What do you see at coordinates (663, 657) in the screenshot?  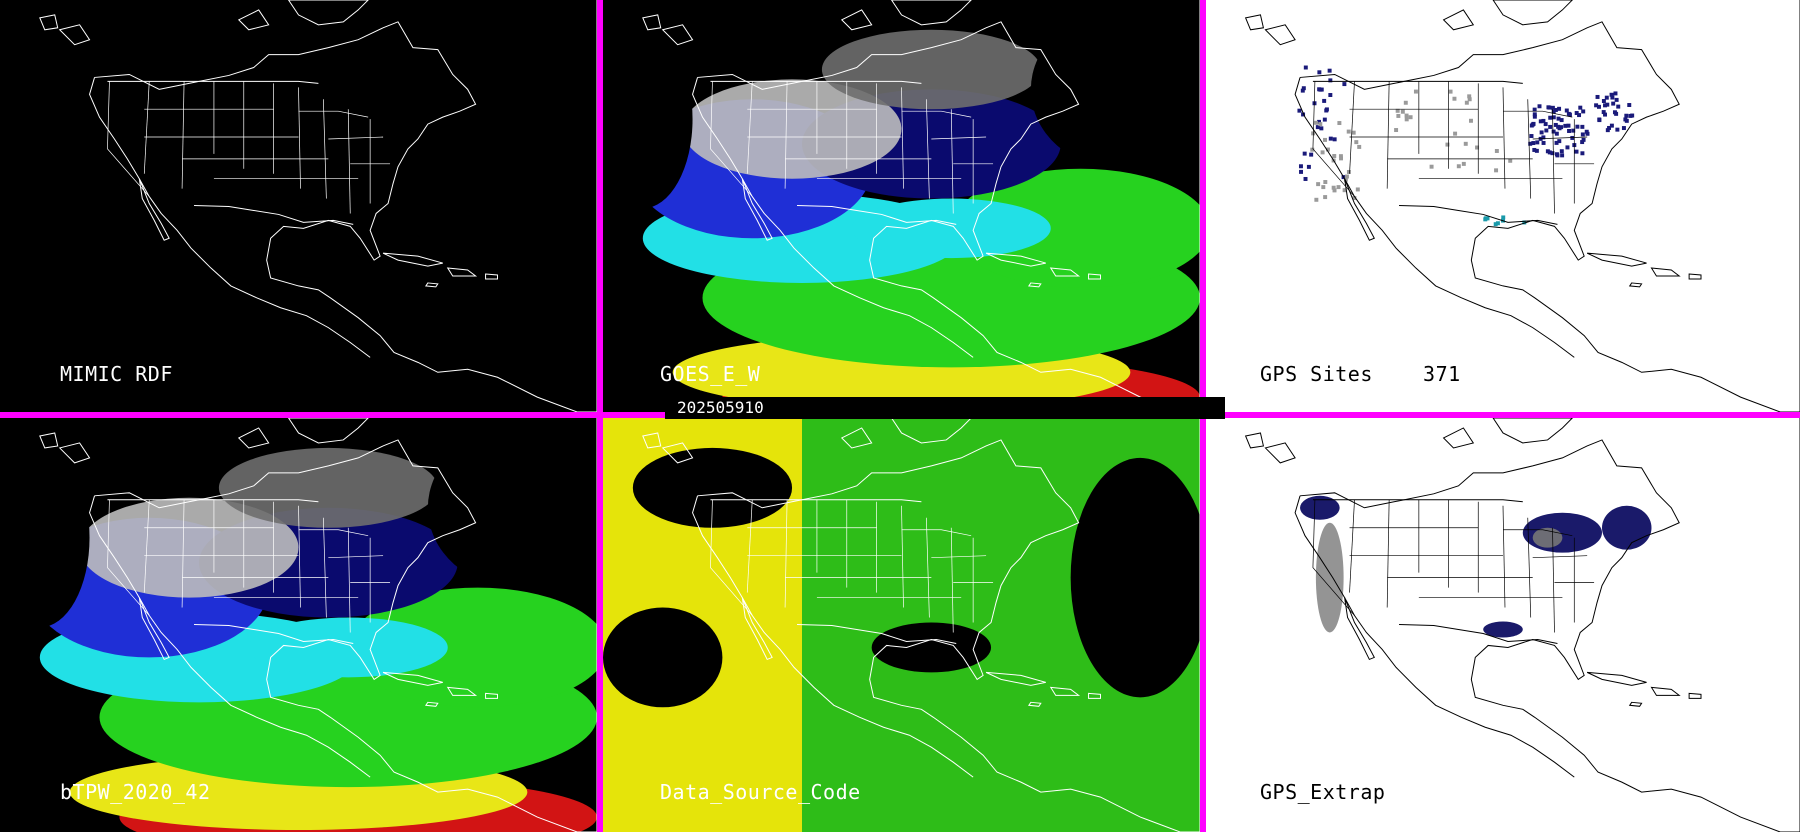 I see `source-gap-pacific` at bounding box center [663, 657].